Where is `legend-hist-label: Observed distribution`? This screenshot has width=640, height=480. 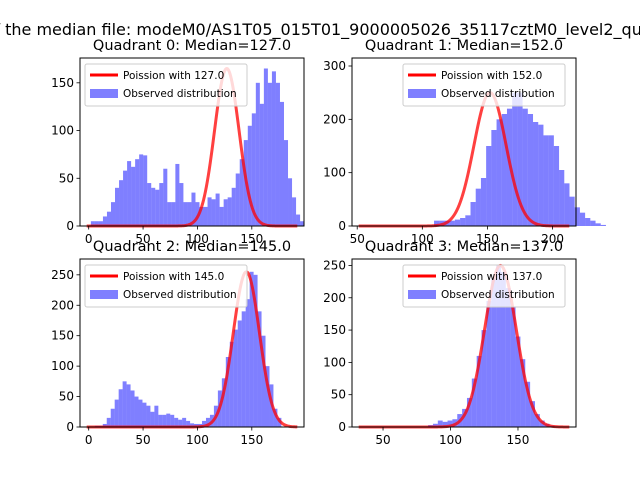
legend-hist-label: Observed distribution is located at coordinates (498, 295).